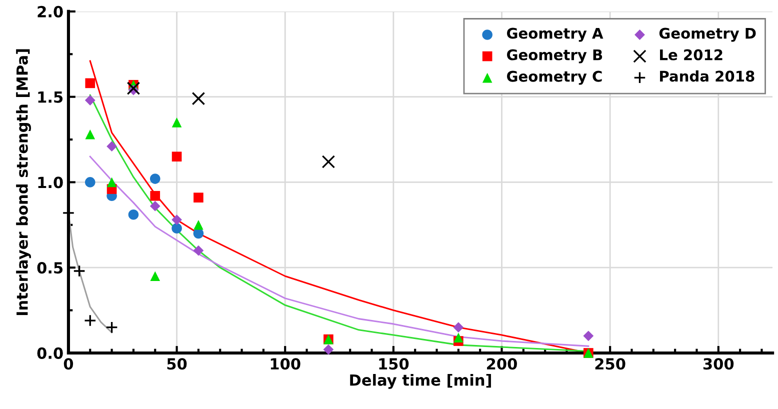 The height and width of the screenshot is (409, 778). What do you see at coordinates (555, 35) in the screenshot?
I see `legend-label: Geometry A` at bounding box center [555, 35].